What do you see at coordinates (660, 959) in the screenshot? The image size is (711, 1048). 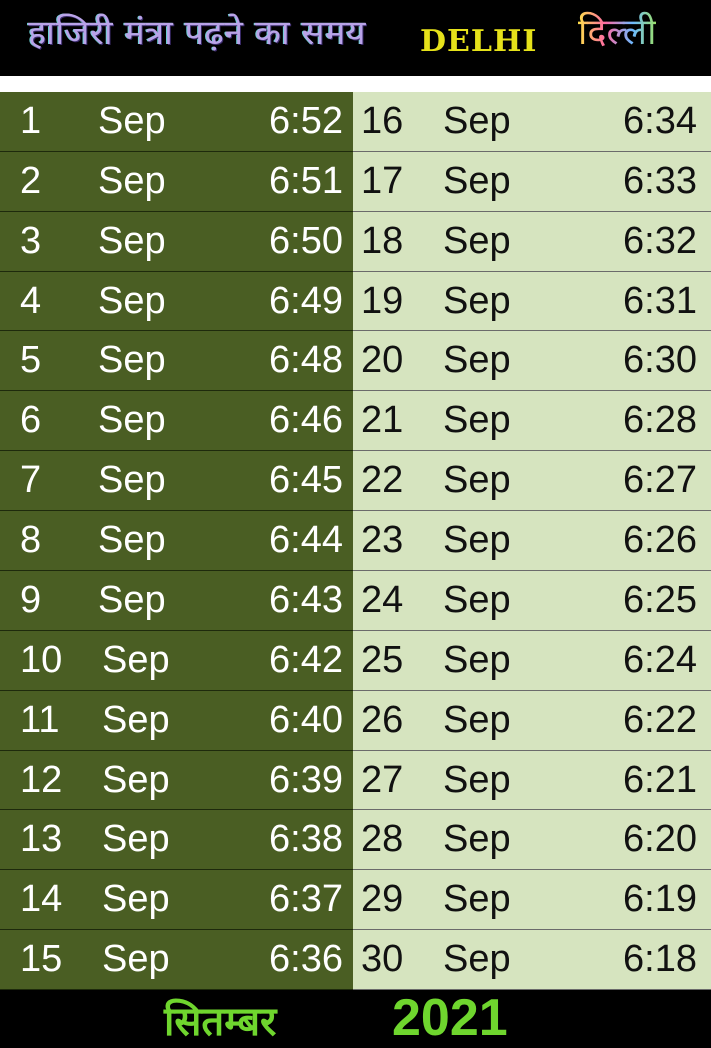 I see `time-cell: 6:18` at bounding box center [660, 959].